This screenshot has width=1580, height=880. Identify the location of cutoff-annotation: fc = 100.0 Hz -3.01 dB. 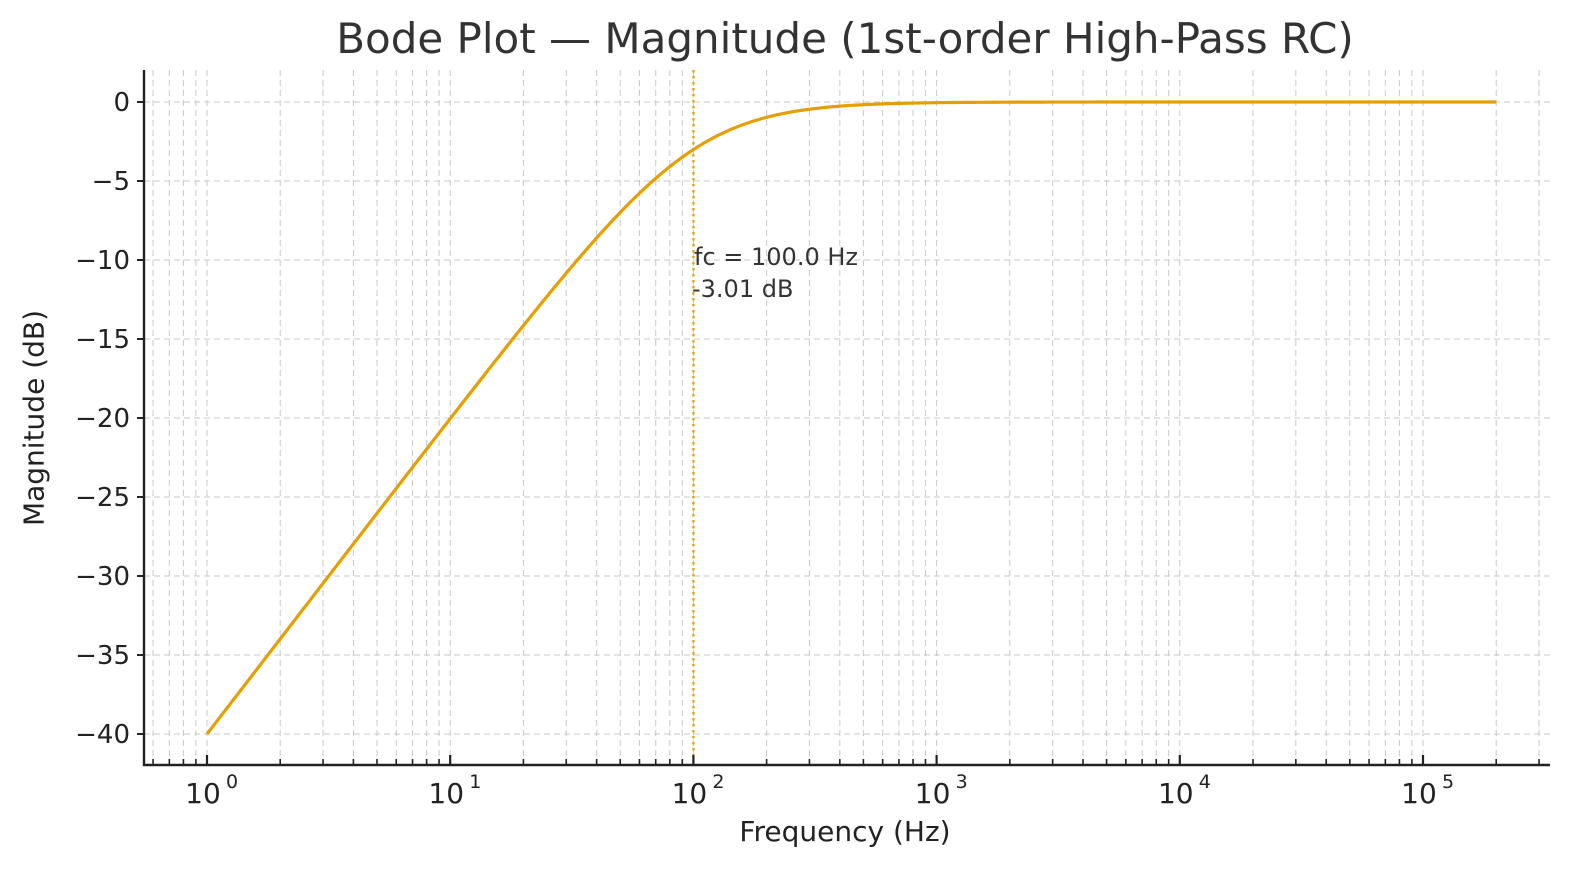
(775, 273).